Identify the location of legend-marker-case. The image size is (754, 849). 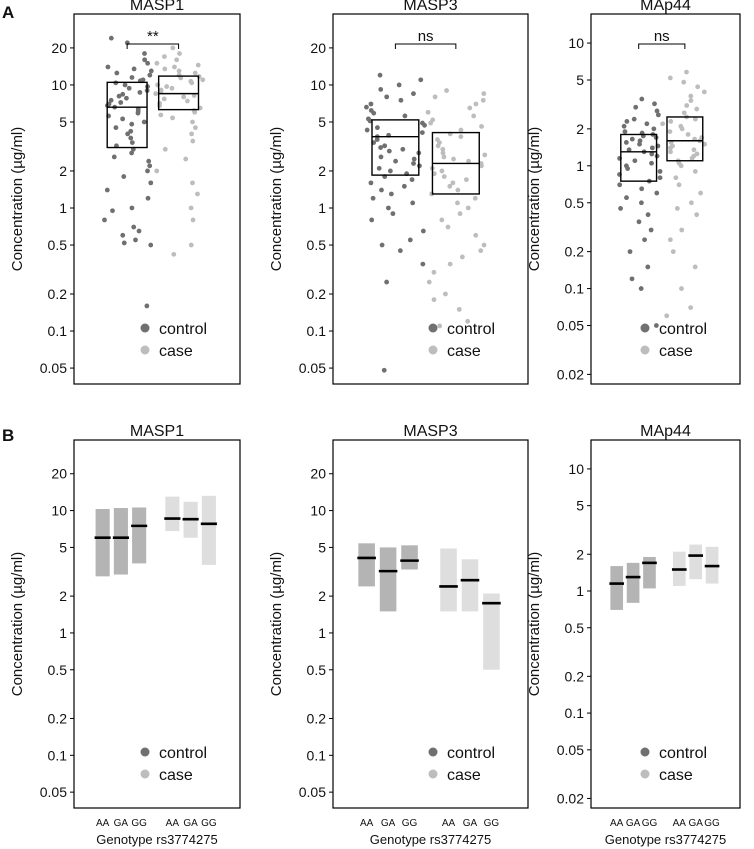
(145, 350).